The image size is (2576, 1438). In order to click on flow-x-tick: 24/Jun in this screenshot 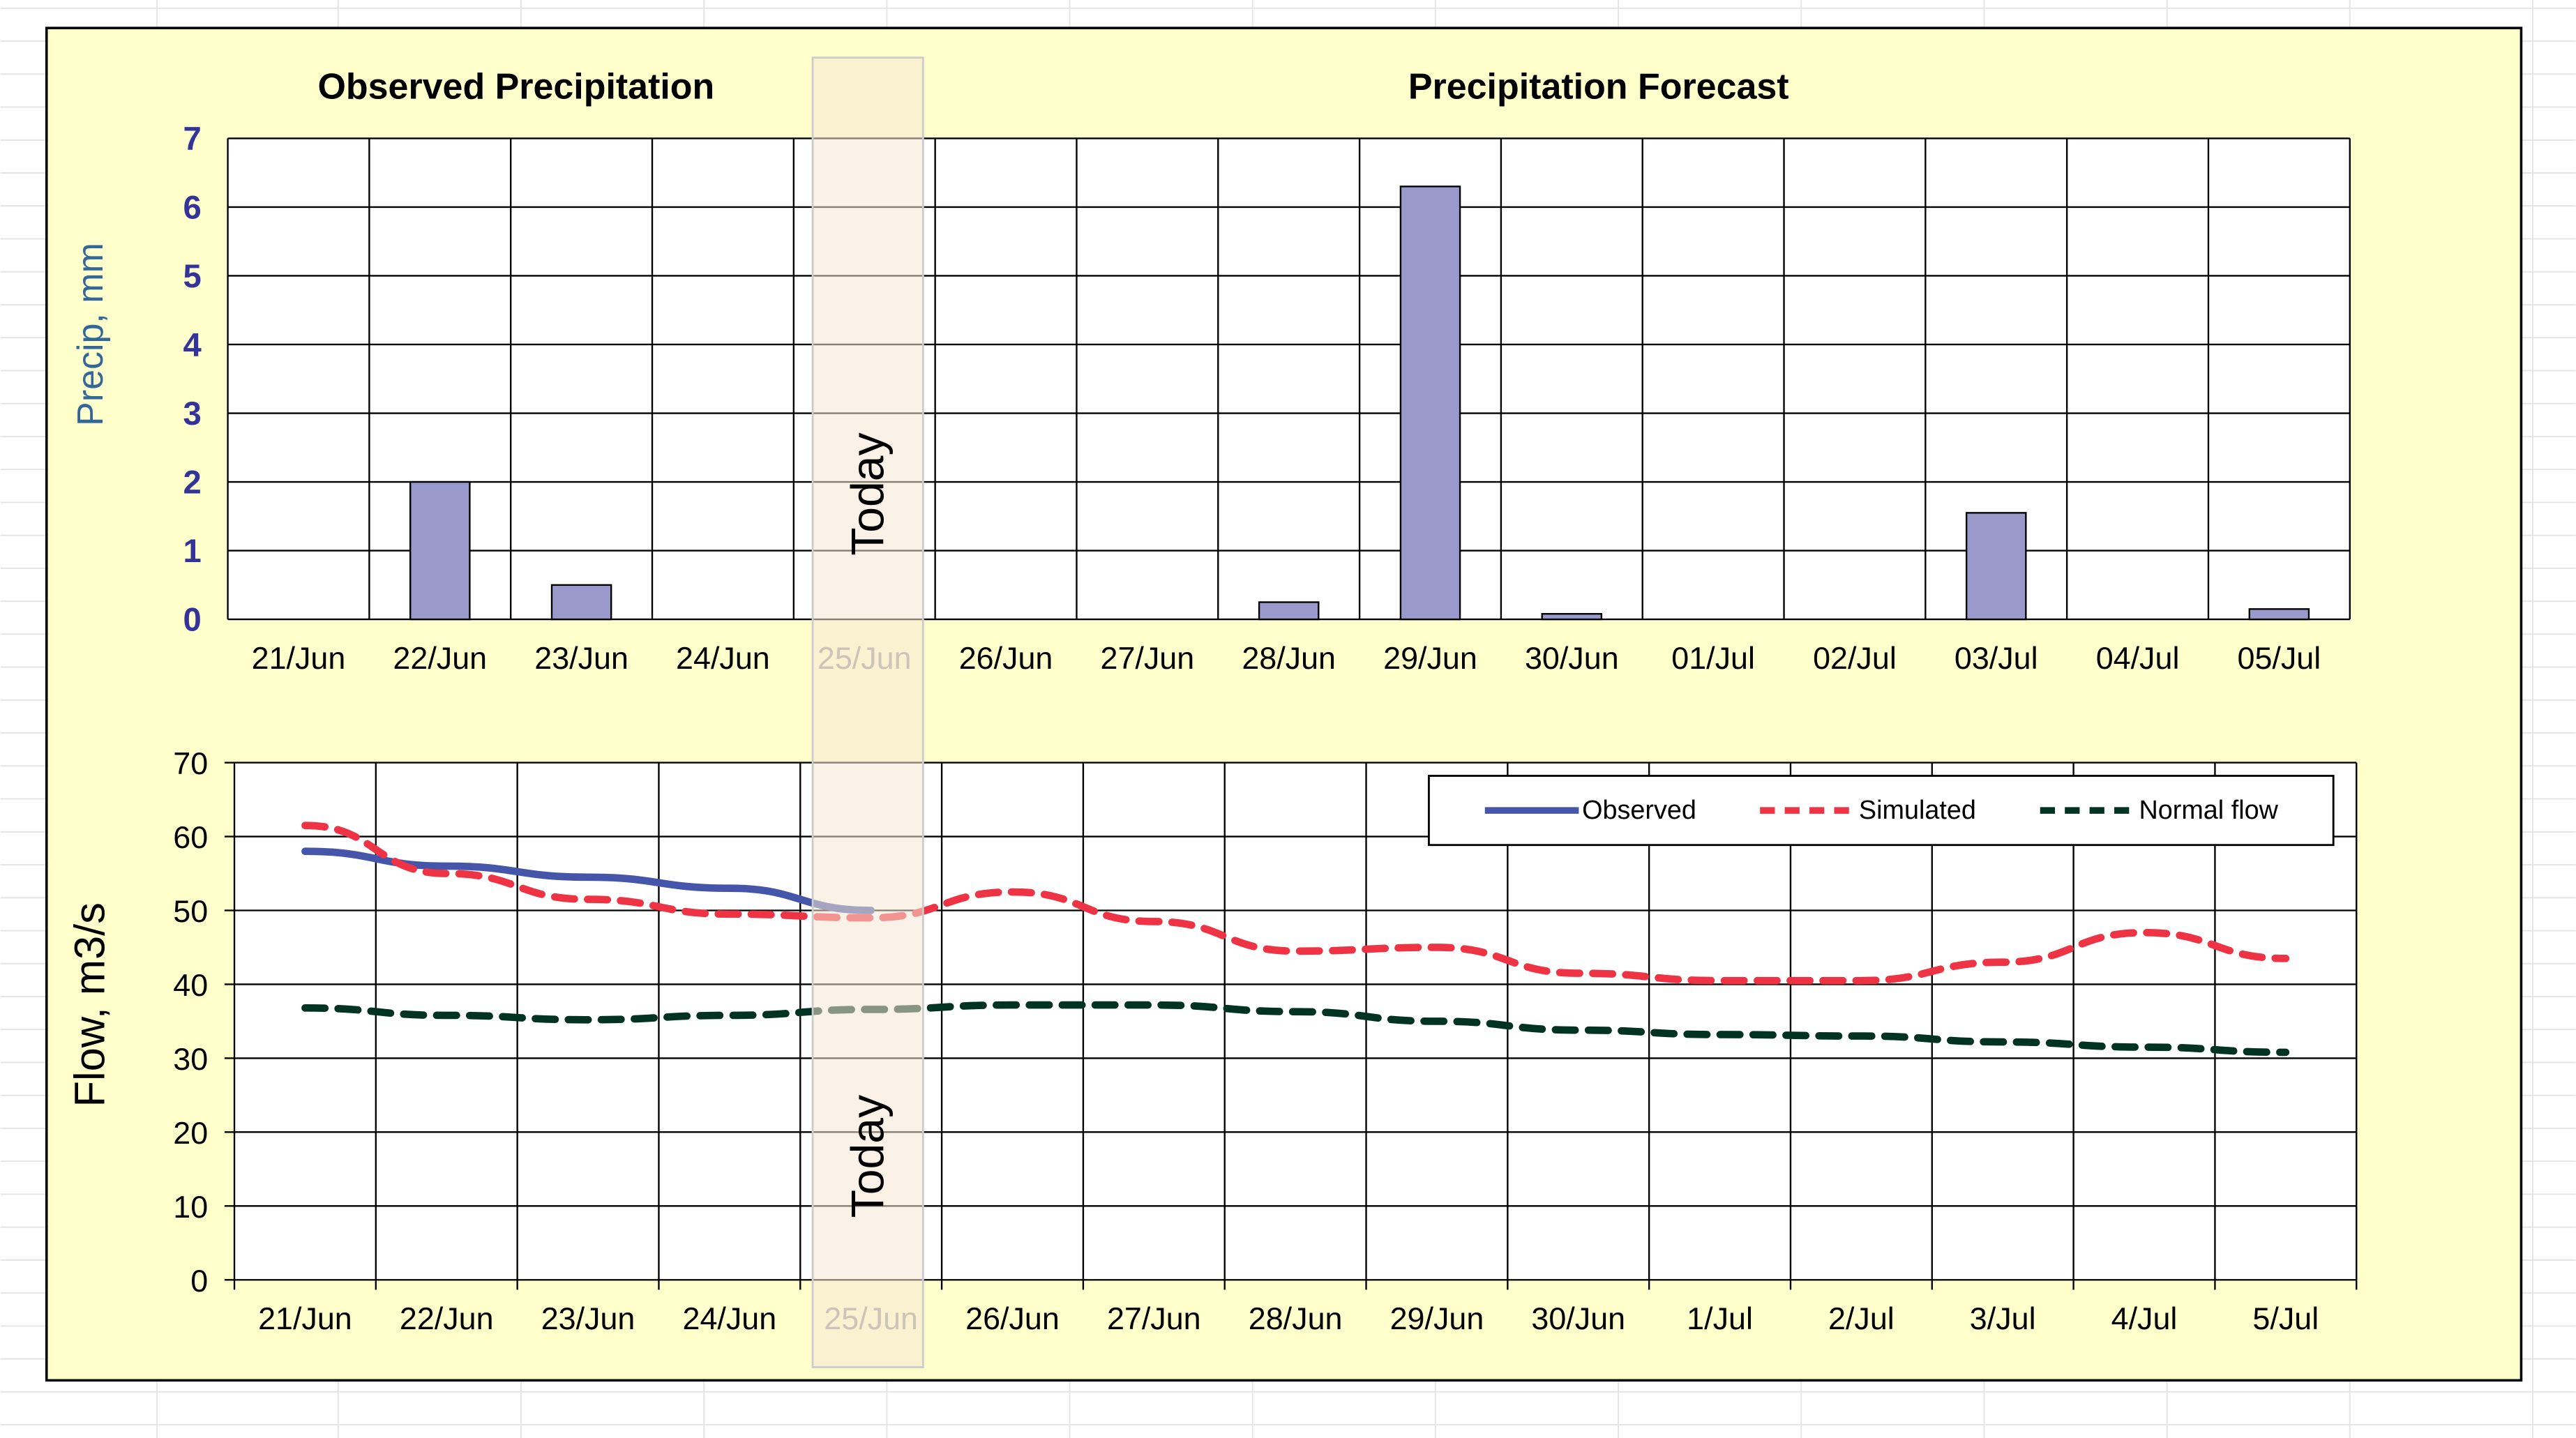, I will do `click(730, 1318)`.